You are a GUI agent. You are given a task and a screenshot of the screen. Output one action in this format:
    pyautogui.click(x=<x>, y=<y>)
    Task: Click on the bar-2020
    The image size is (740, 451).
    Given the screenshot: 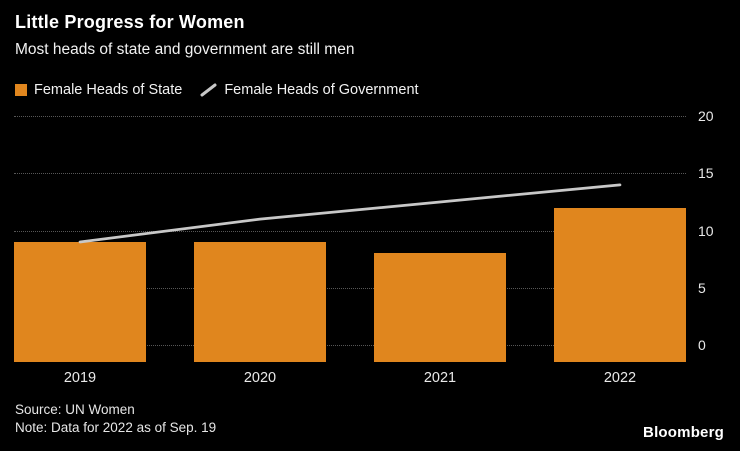 What is the action you would take?
    pyautogui.click(x=260, y=302)
    